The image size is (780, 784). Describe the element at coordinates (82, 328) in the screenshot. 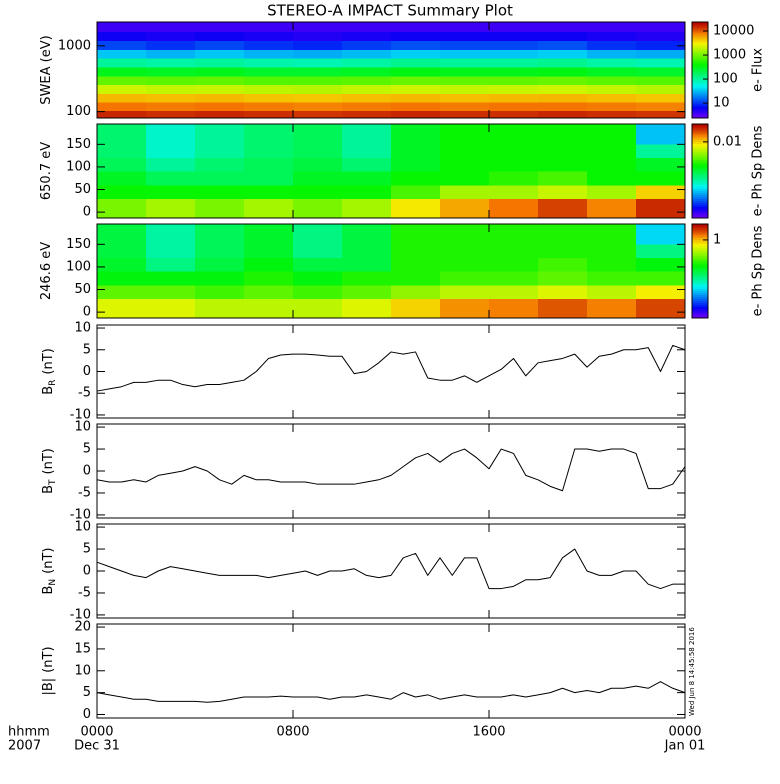

I see `y-tick-label: 10` at that location.